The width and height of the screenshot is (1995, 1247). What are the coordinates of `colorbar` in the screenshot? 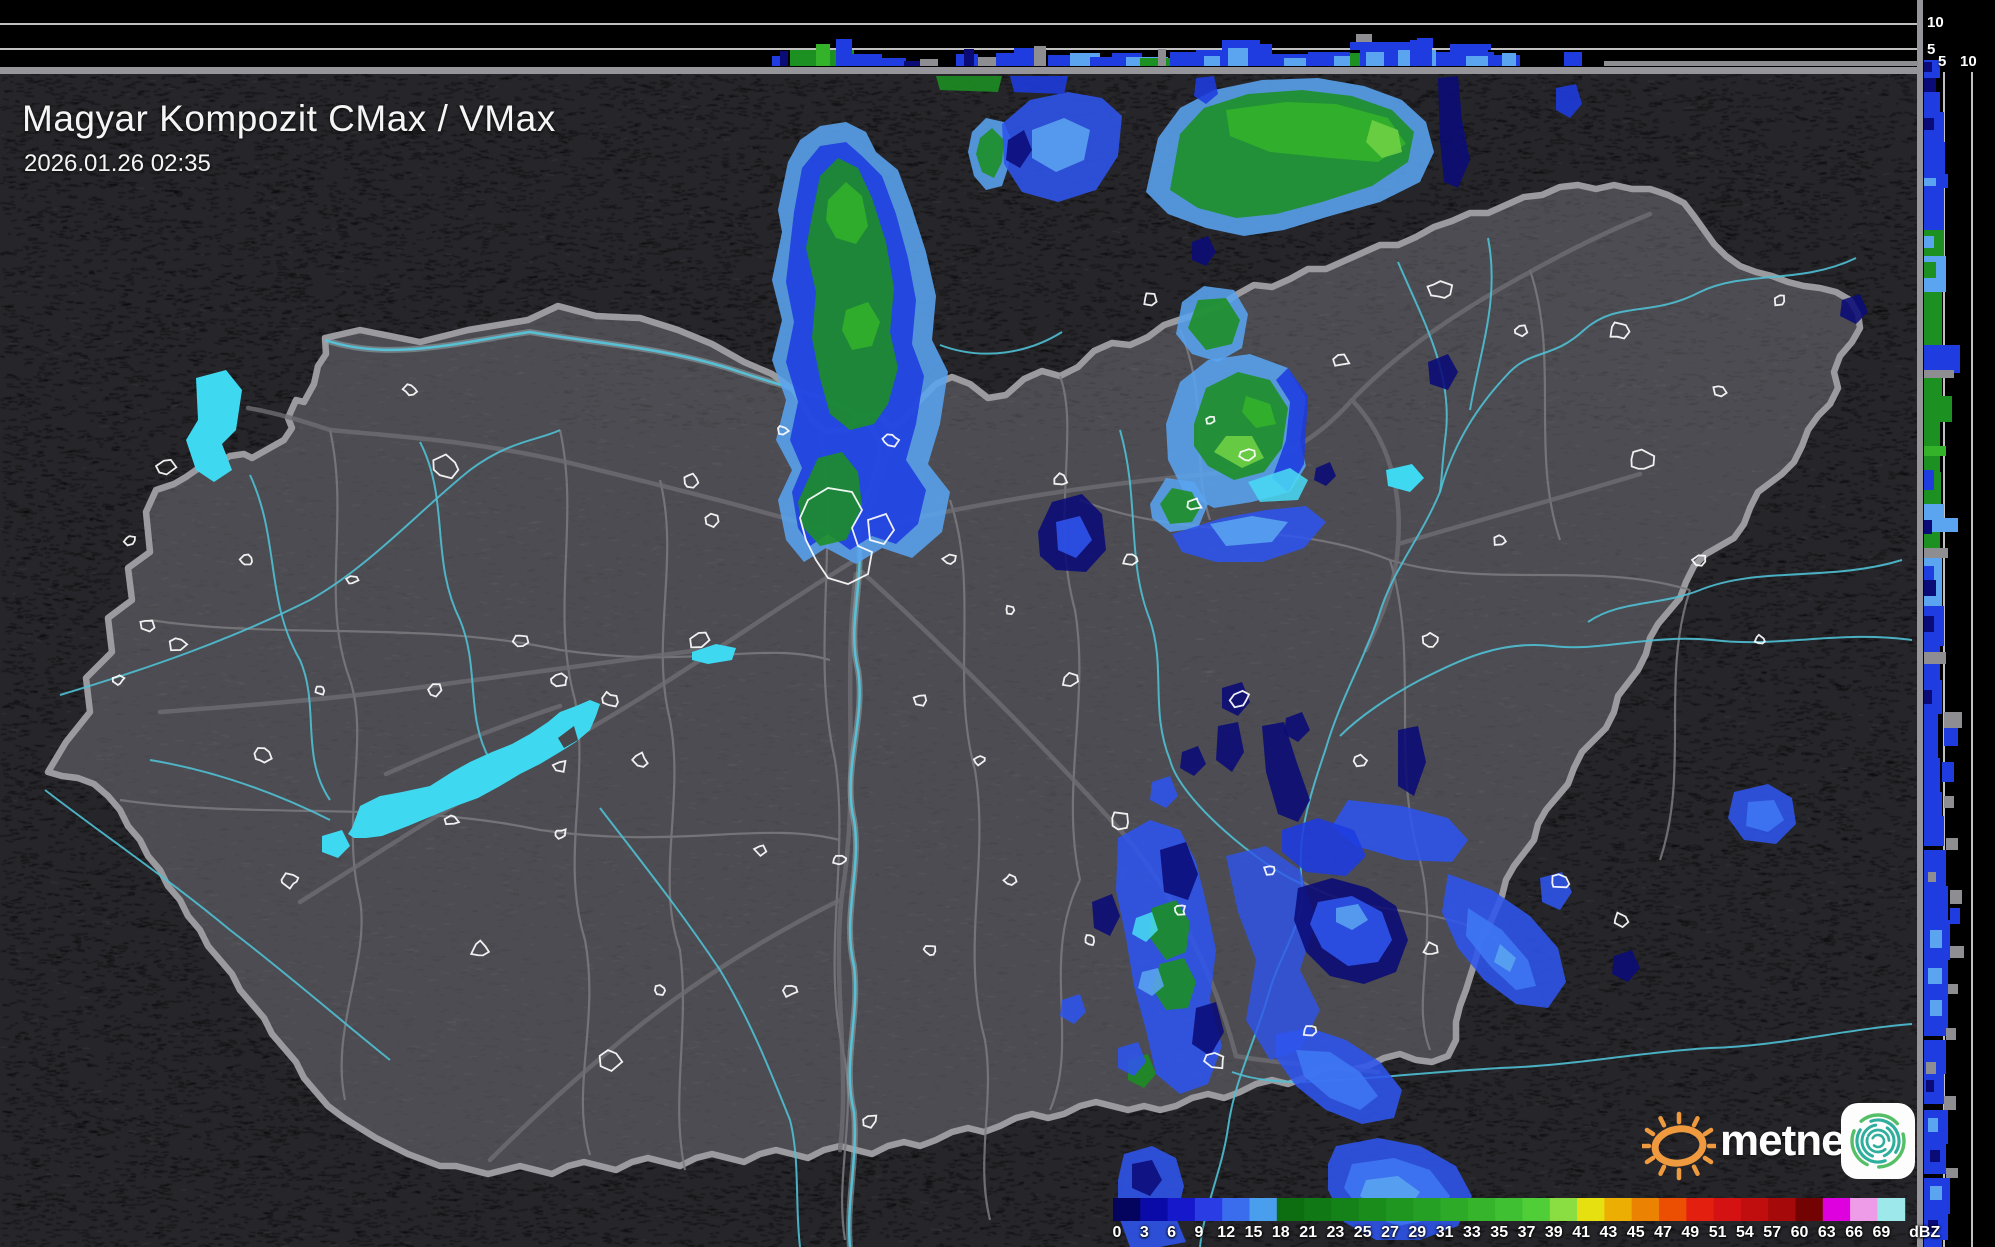 It's located at (1509, 1209).